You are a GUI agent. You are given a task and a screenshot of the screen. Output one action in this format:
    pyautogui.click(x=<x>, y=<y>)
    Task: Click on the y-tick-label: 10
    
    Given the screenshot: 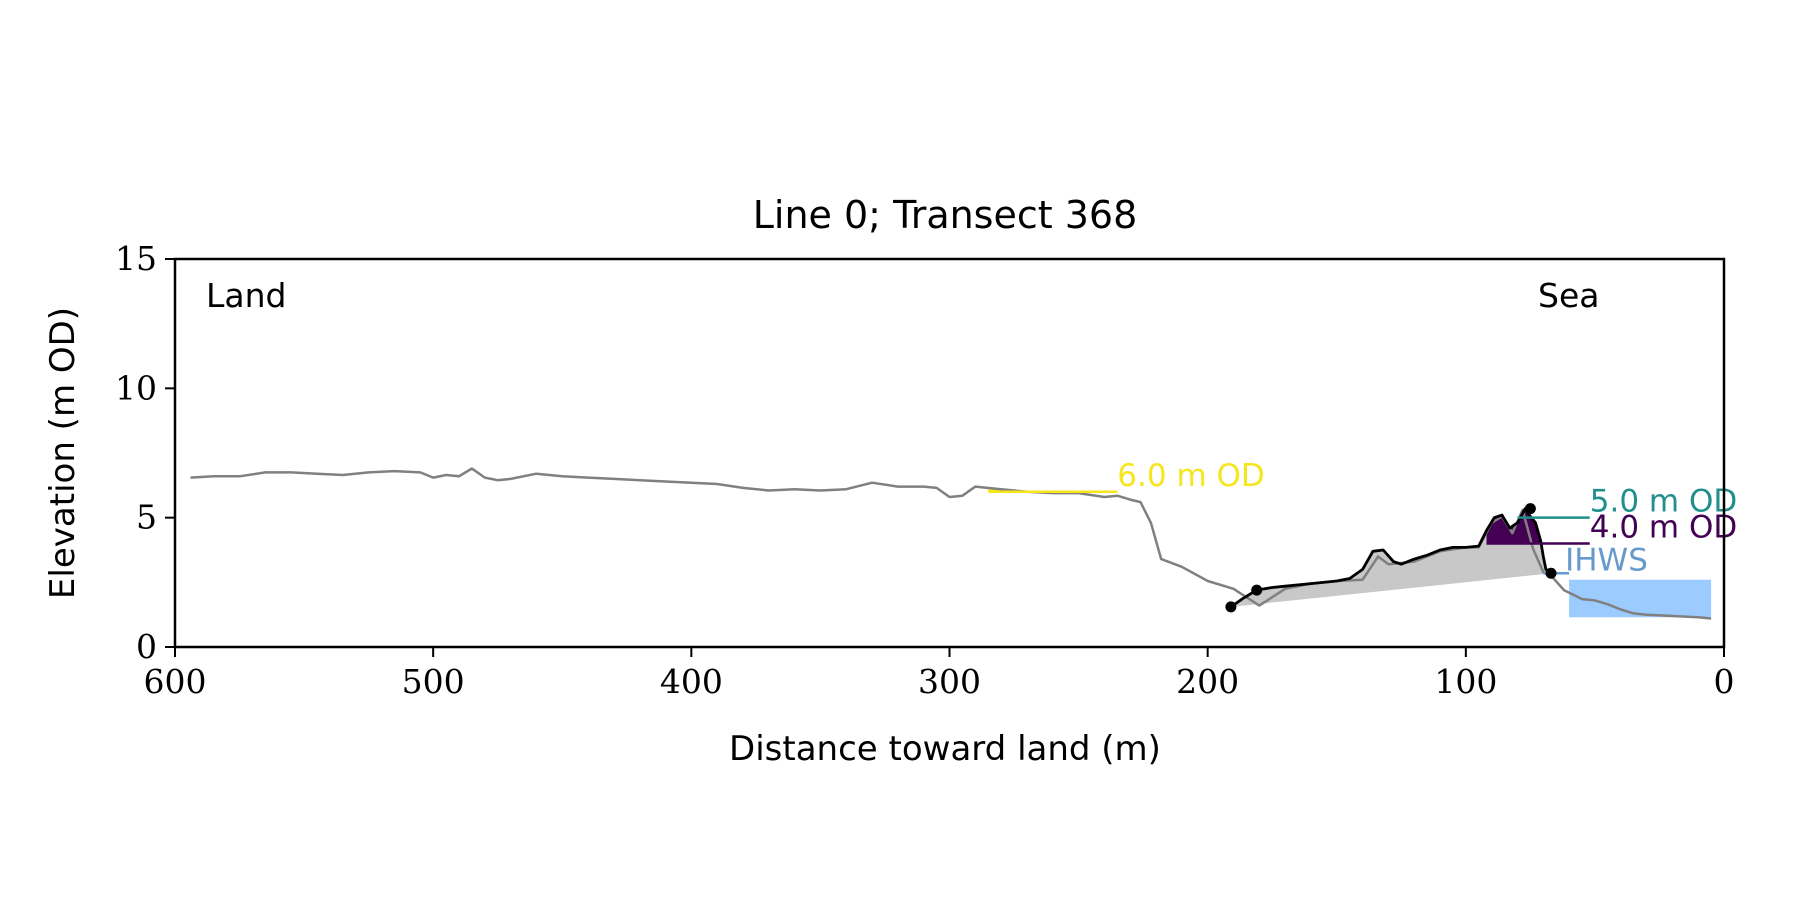 What is the action you would take?
    pyautogui.click(x=136, y=387)
    